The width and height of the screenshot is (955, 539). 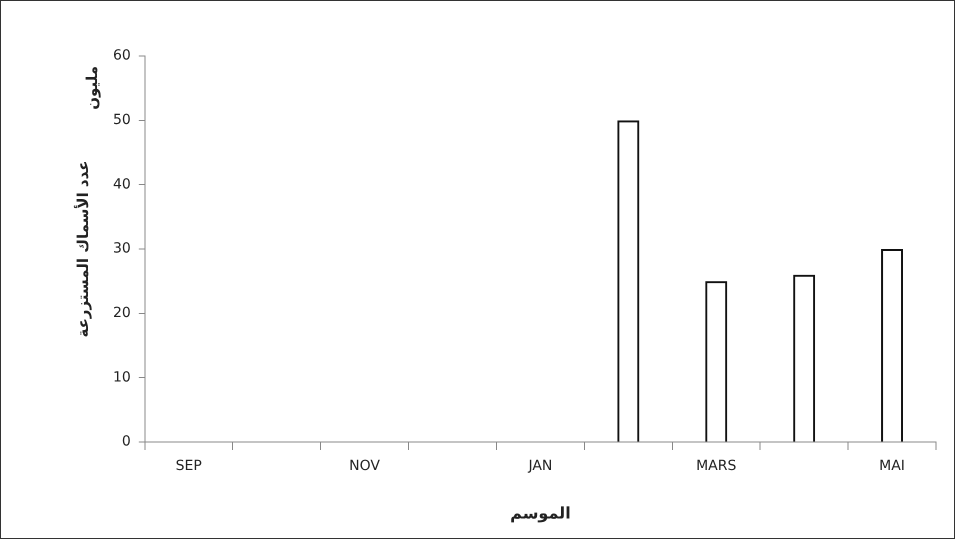 What do you see at coordinates (716, 466) in the screenshot?
I see `x-tick-label: MARS` at bounding box center [716, 466].